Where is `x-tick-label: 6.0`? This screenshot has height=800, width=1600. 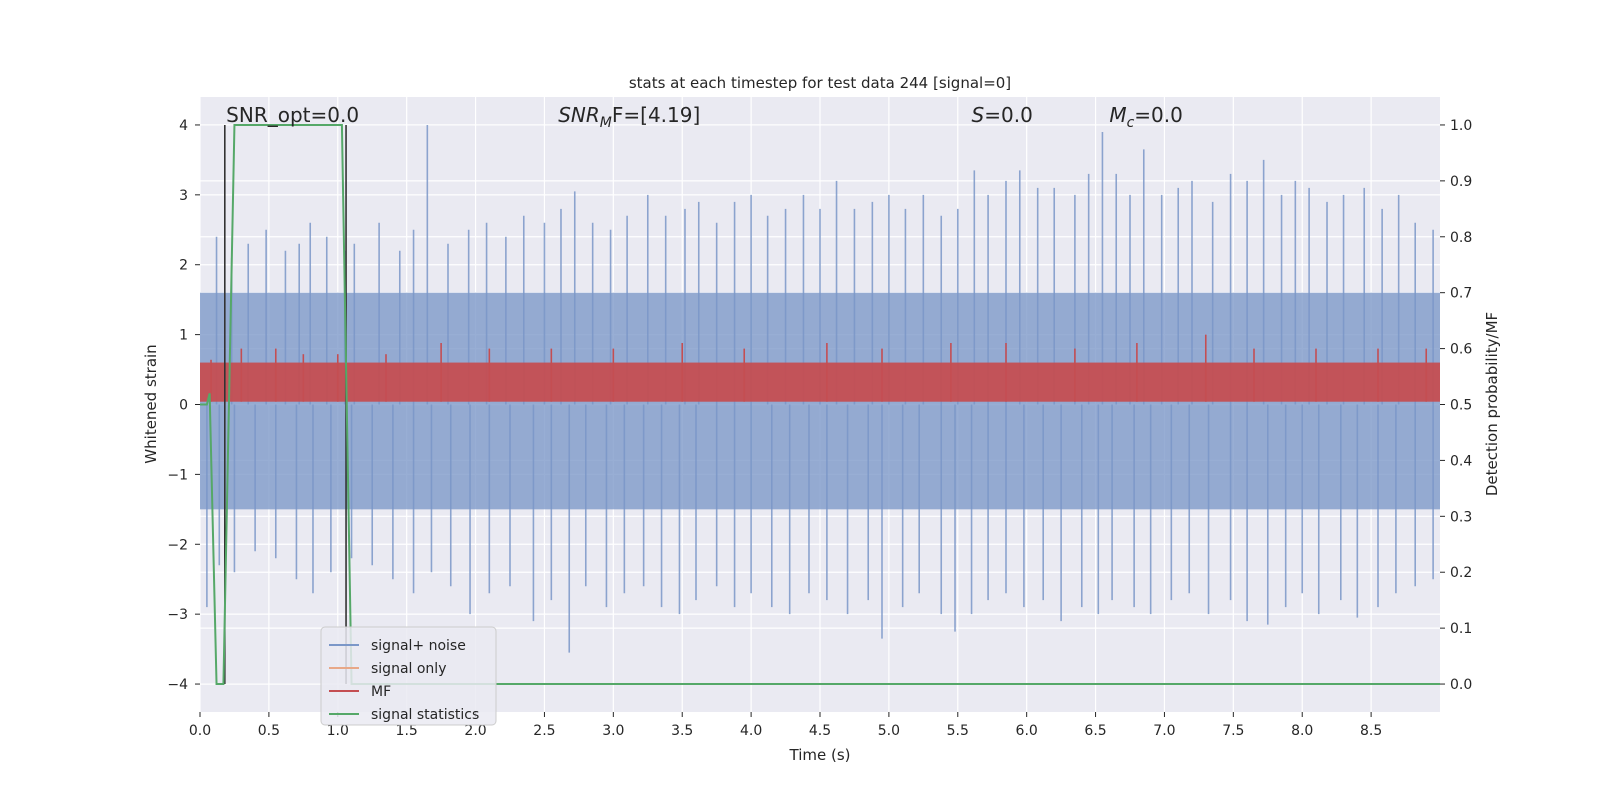 x-tick-label: 6.0 is located at coordinates (1027, 731).